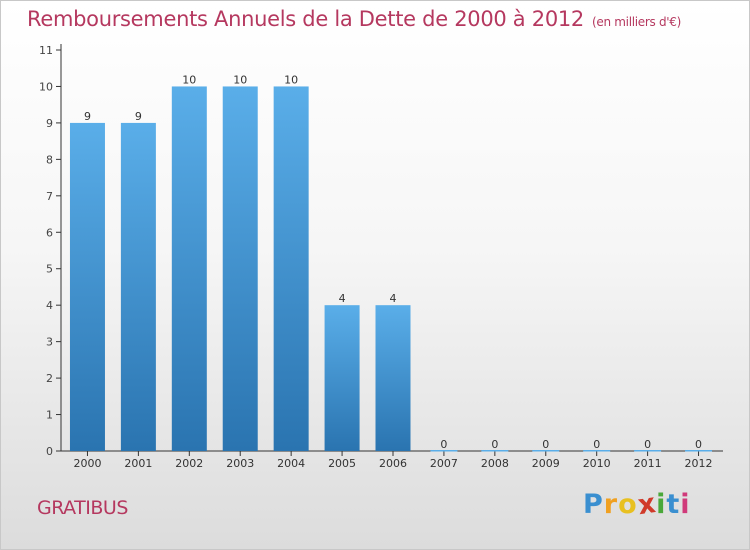 This screenshot has height=550, width=750. I want to click on x-tick-label: 2008, so click(495, 463).